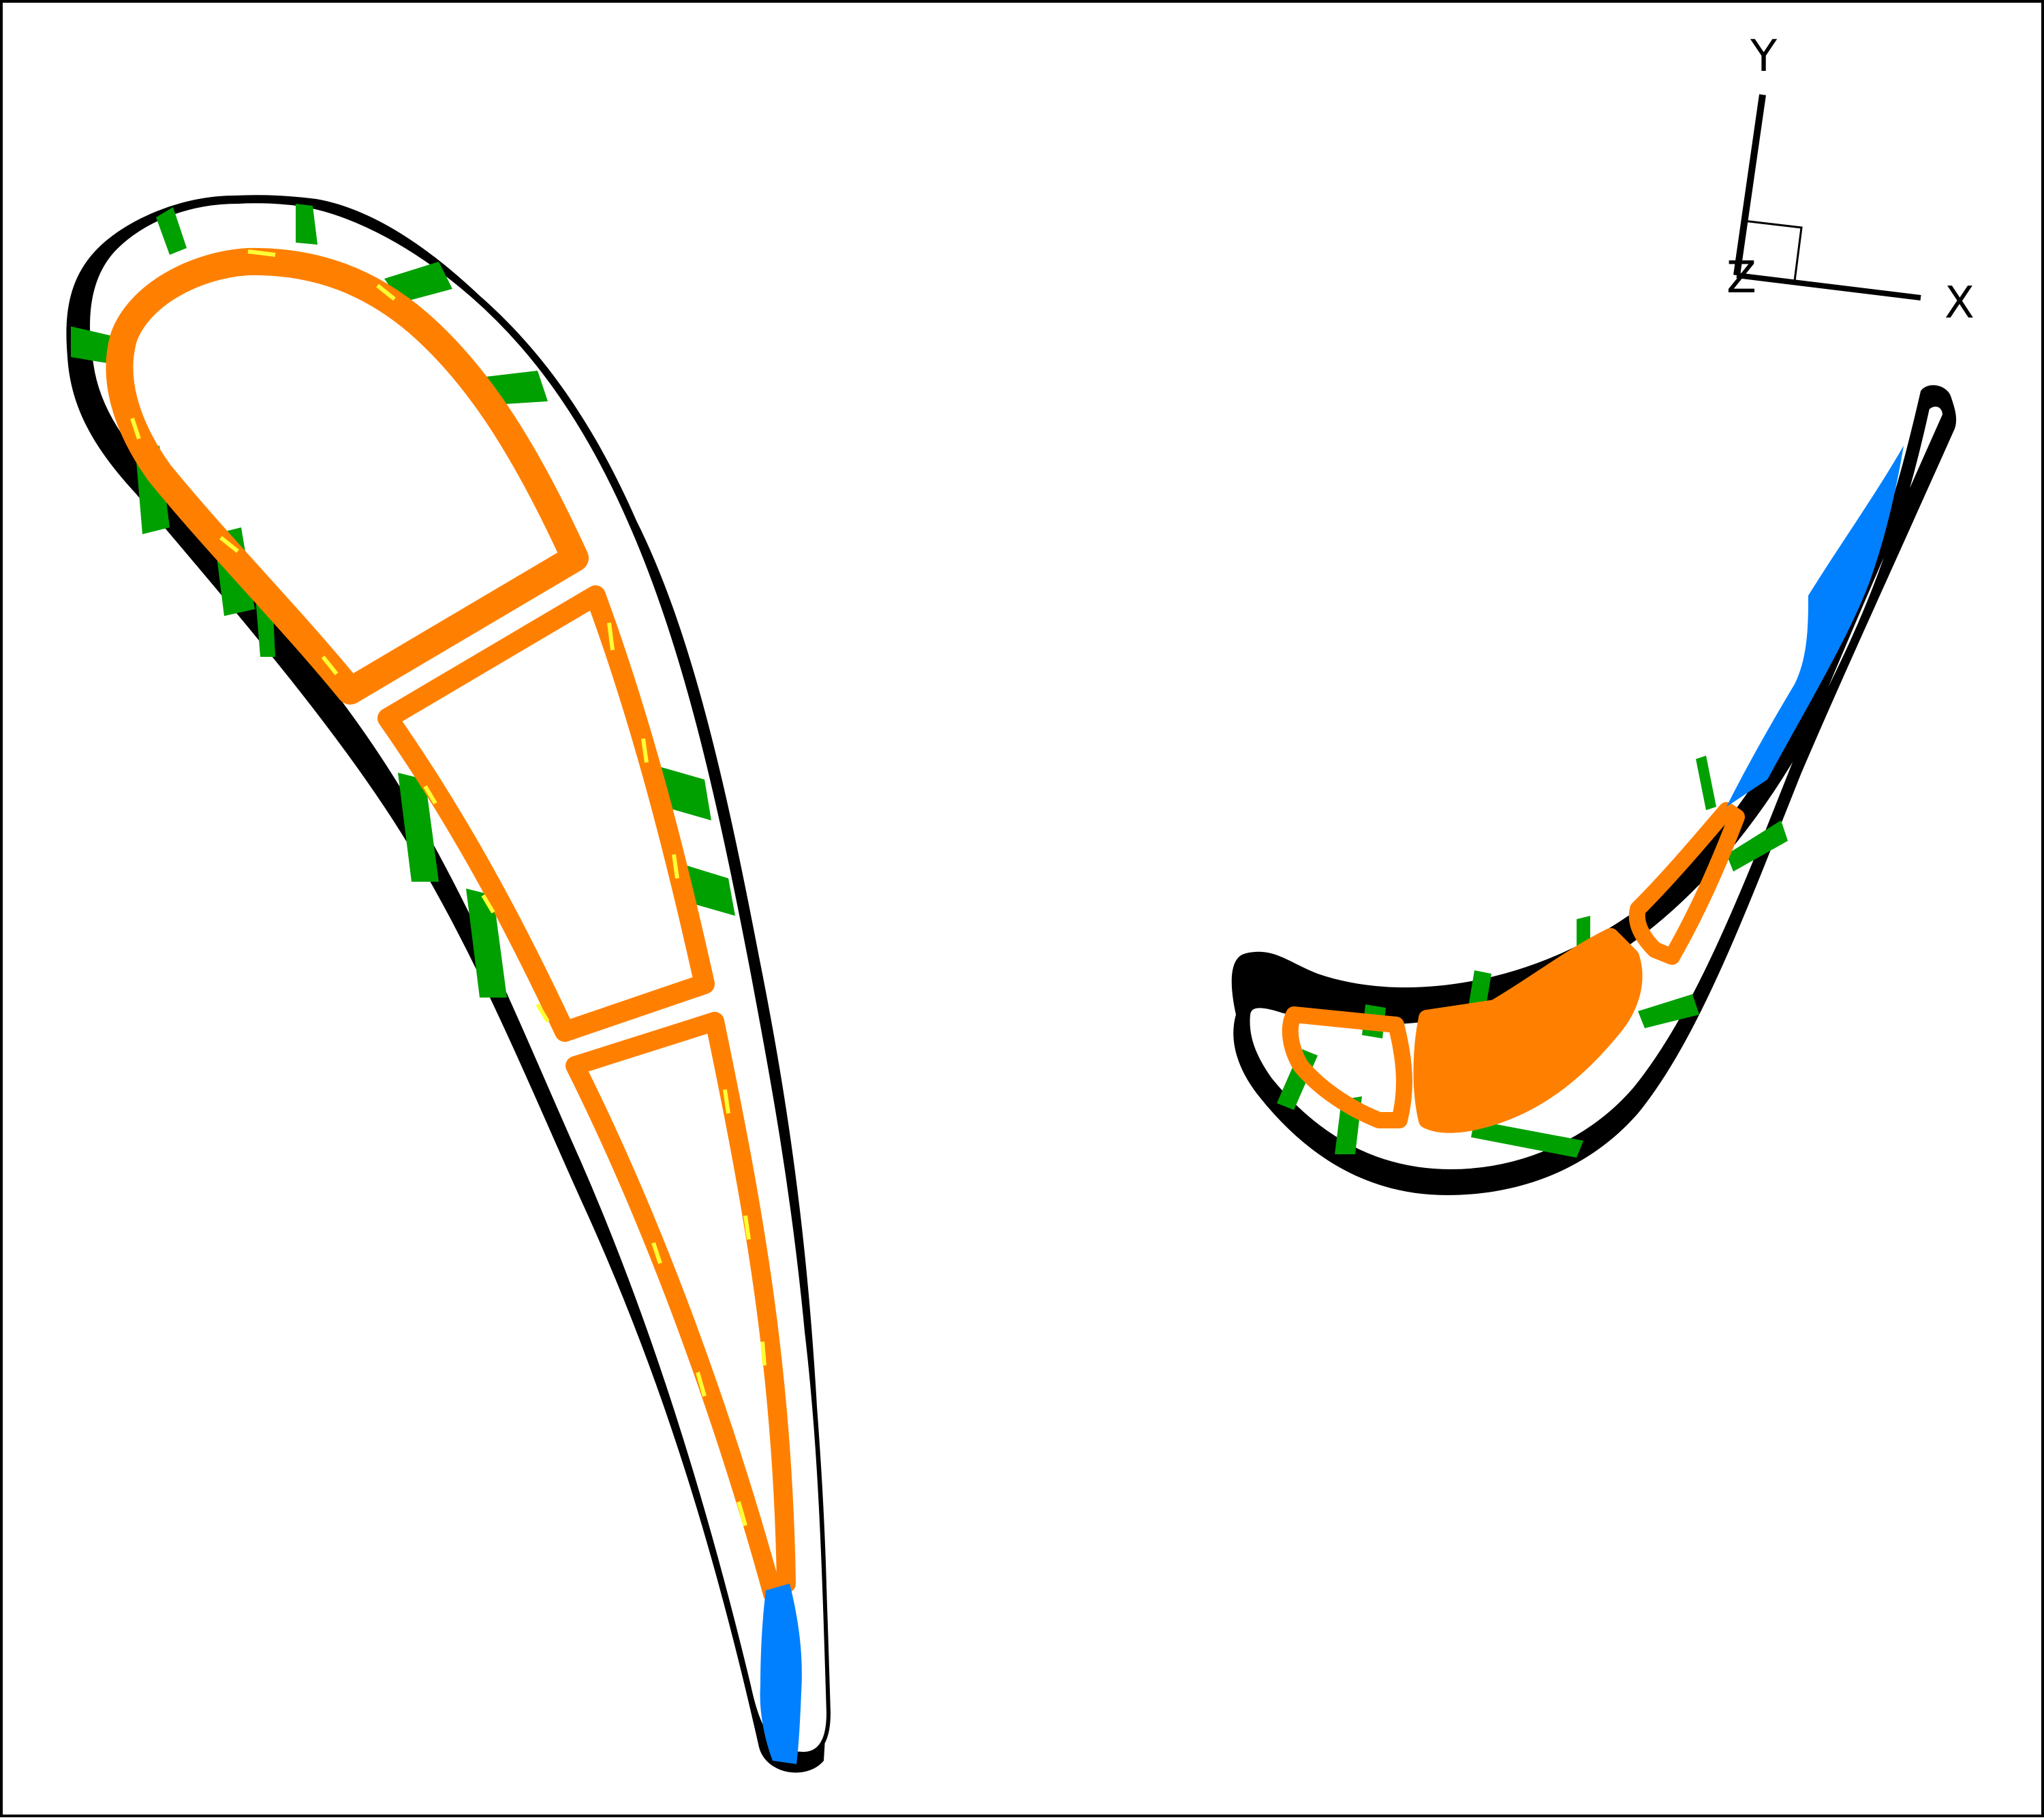 The width and height of the screenshot is (2044, 1820). What do you see at coordinates (1347, 1067) in the screenshot?
I see `right-cavity-leading` at bounding box center [1347, 1067].